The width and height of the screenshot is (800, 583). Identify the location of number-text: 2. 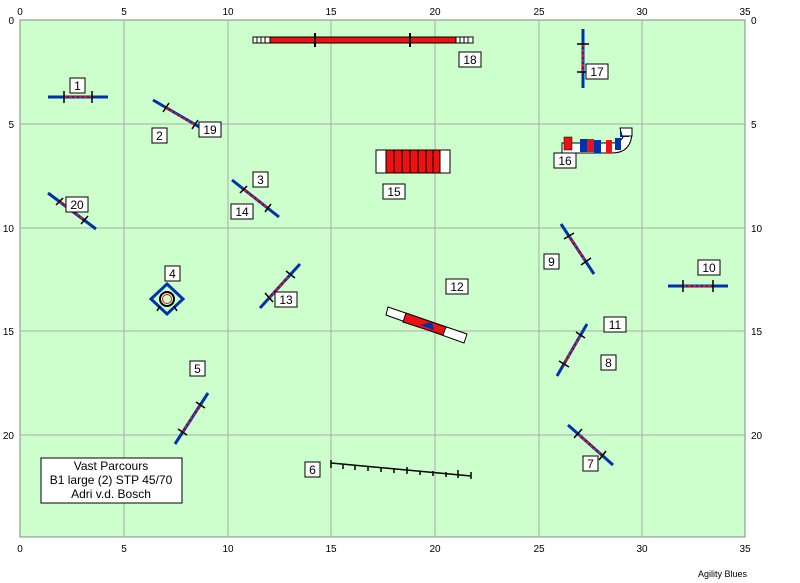
(159, 136).